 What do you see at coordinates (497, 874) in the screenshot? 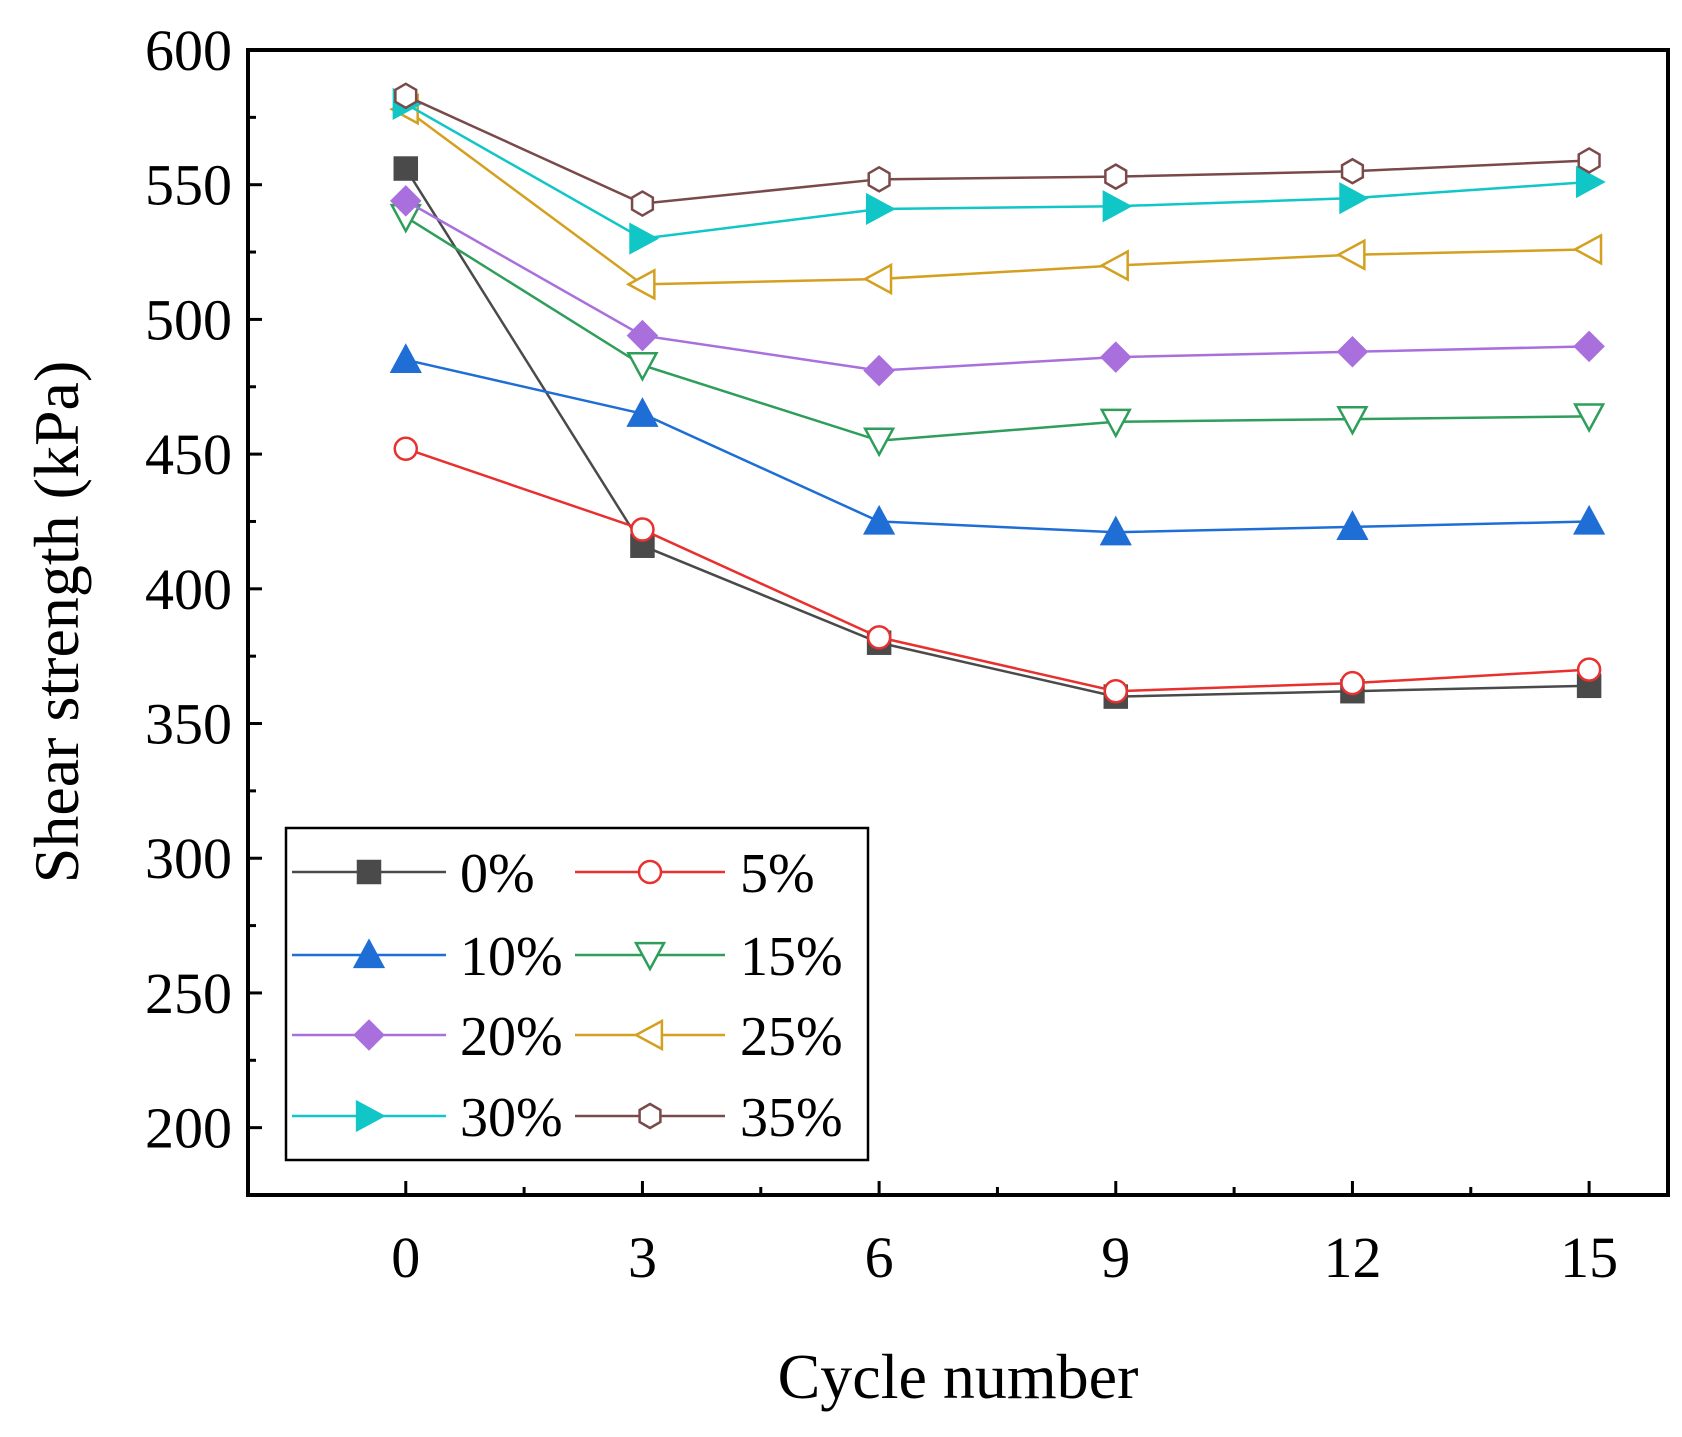
I see `legend-label: 0%` at bounding box center [497, 874].